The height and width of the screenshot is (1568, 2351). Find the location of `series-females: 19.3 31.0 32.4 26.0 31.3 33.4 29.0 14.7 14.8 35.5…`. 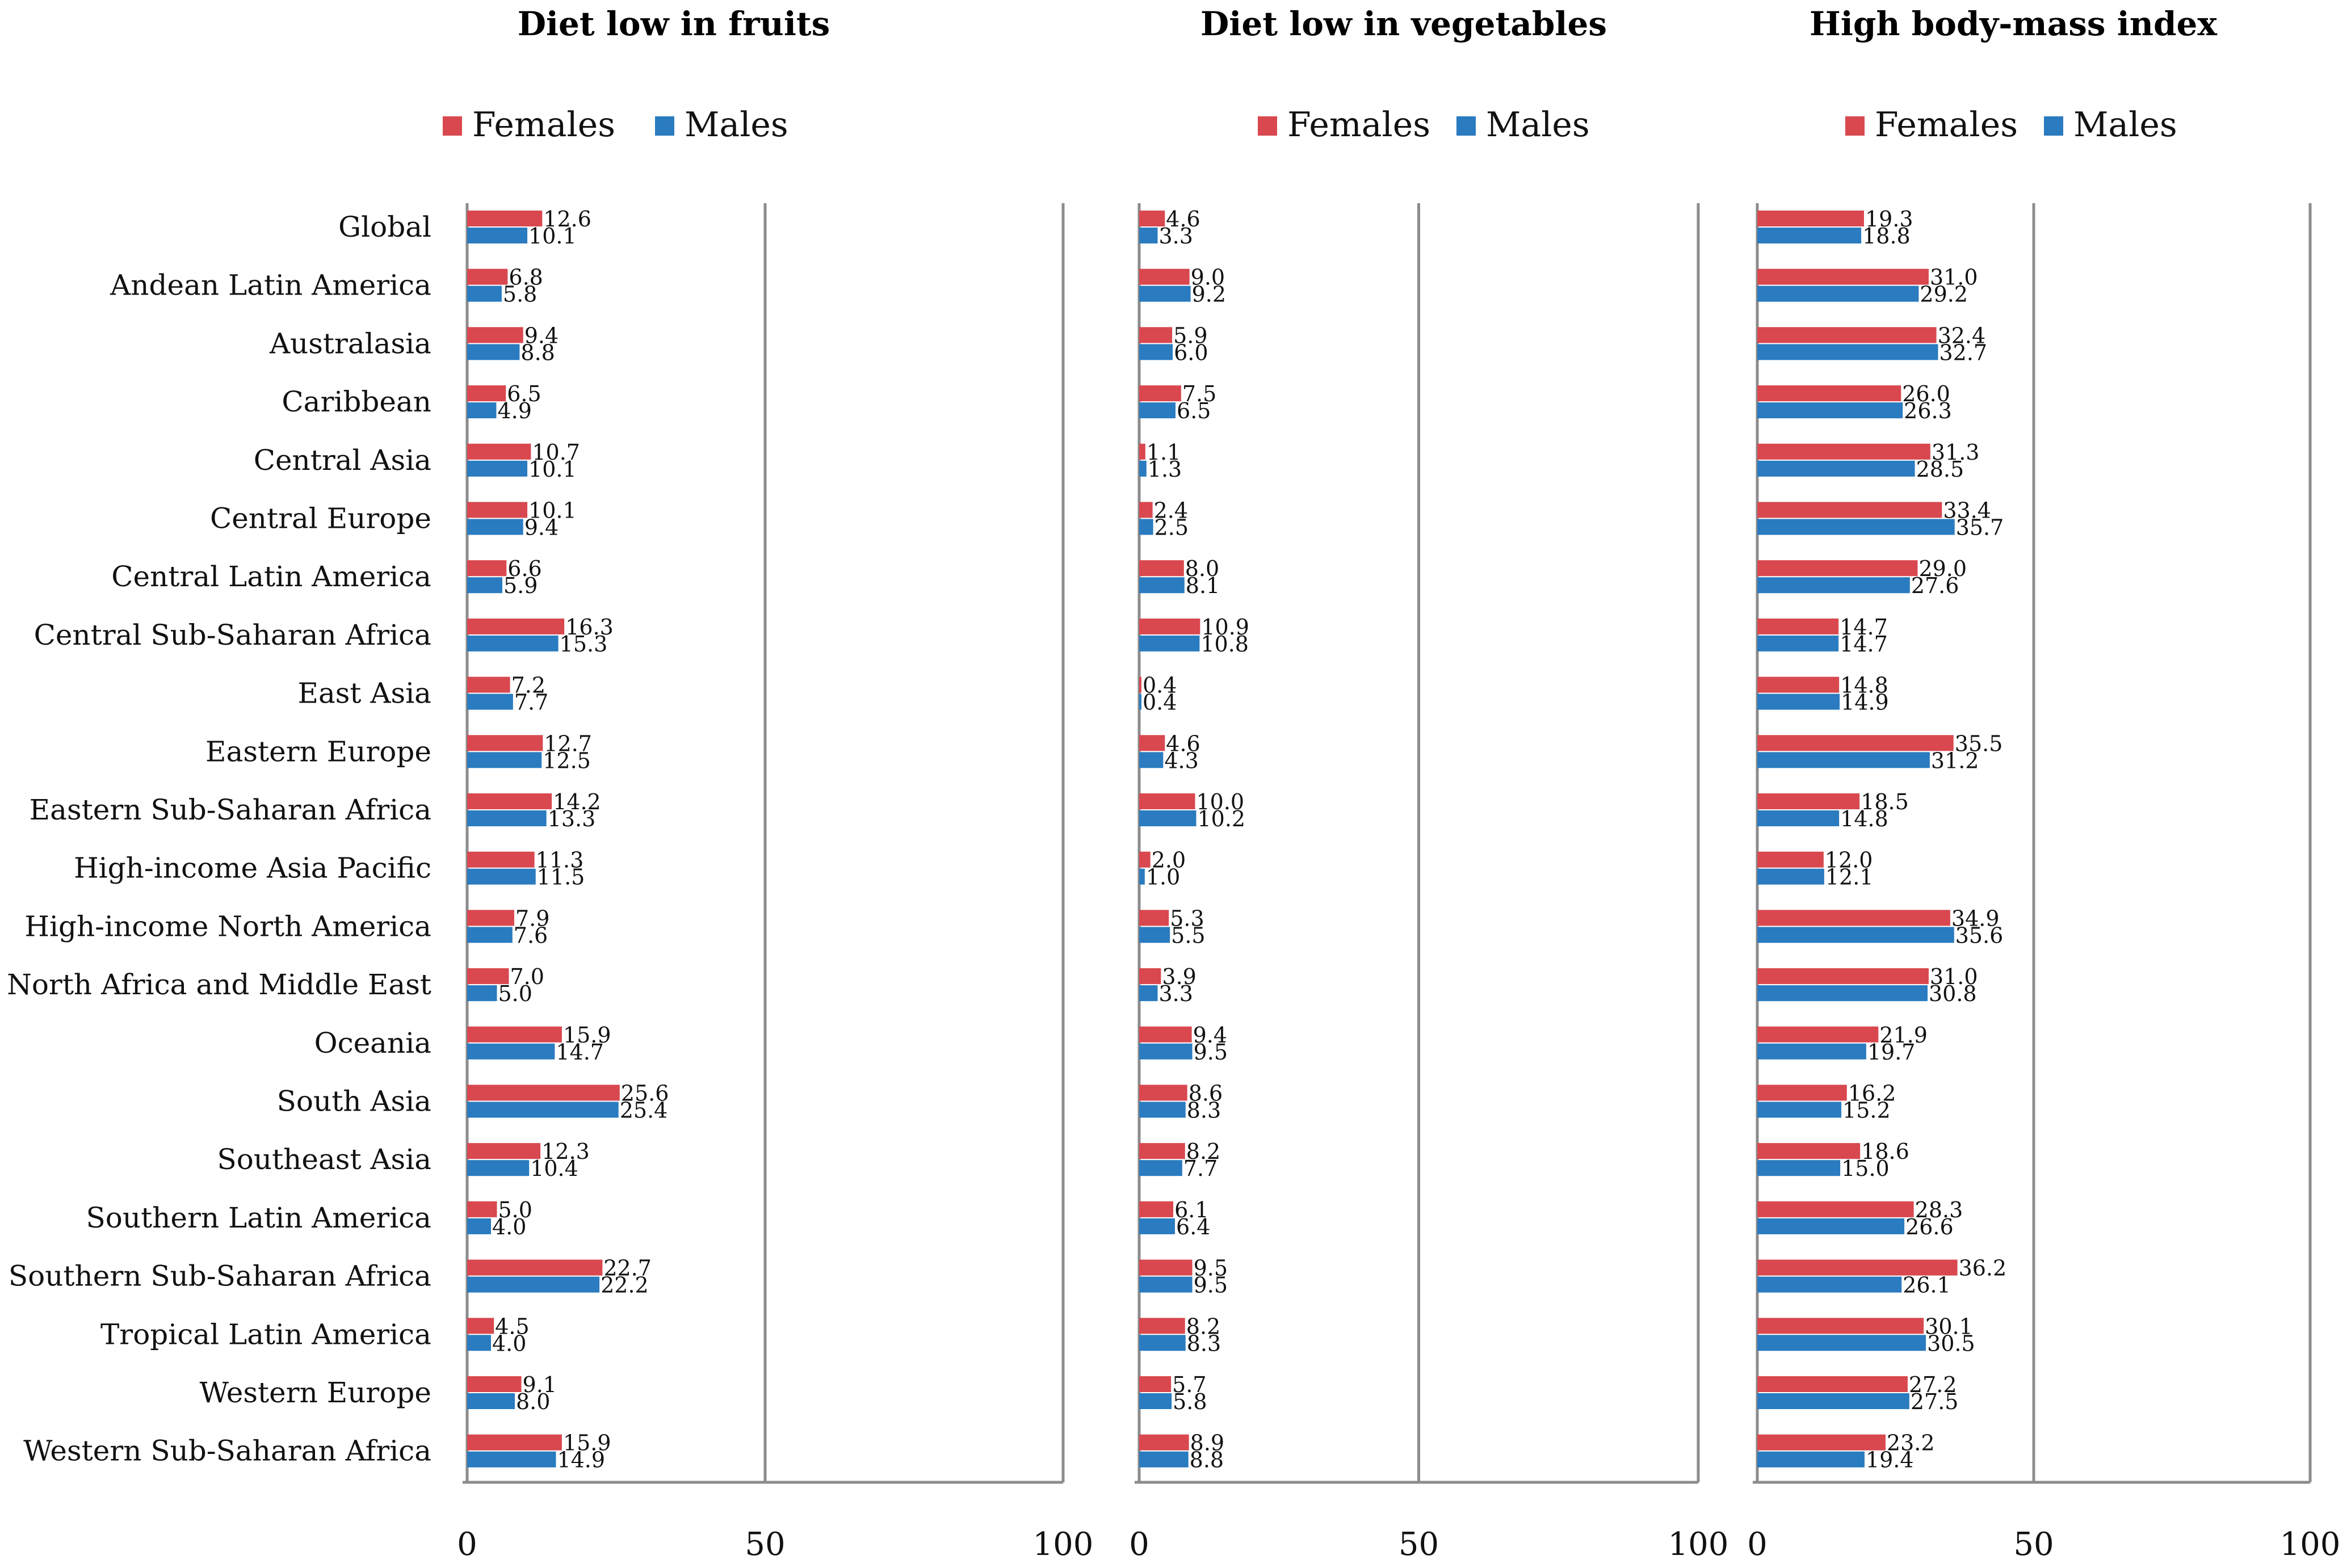

series-females: 19.3 31.0 32.4 26.0 31.3 33.4 29.0 14.7 14.8 35.5… is located at coordinates (1881, 831).